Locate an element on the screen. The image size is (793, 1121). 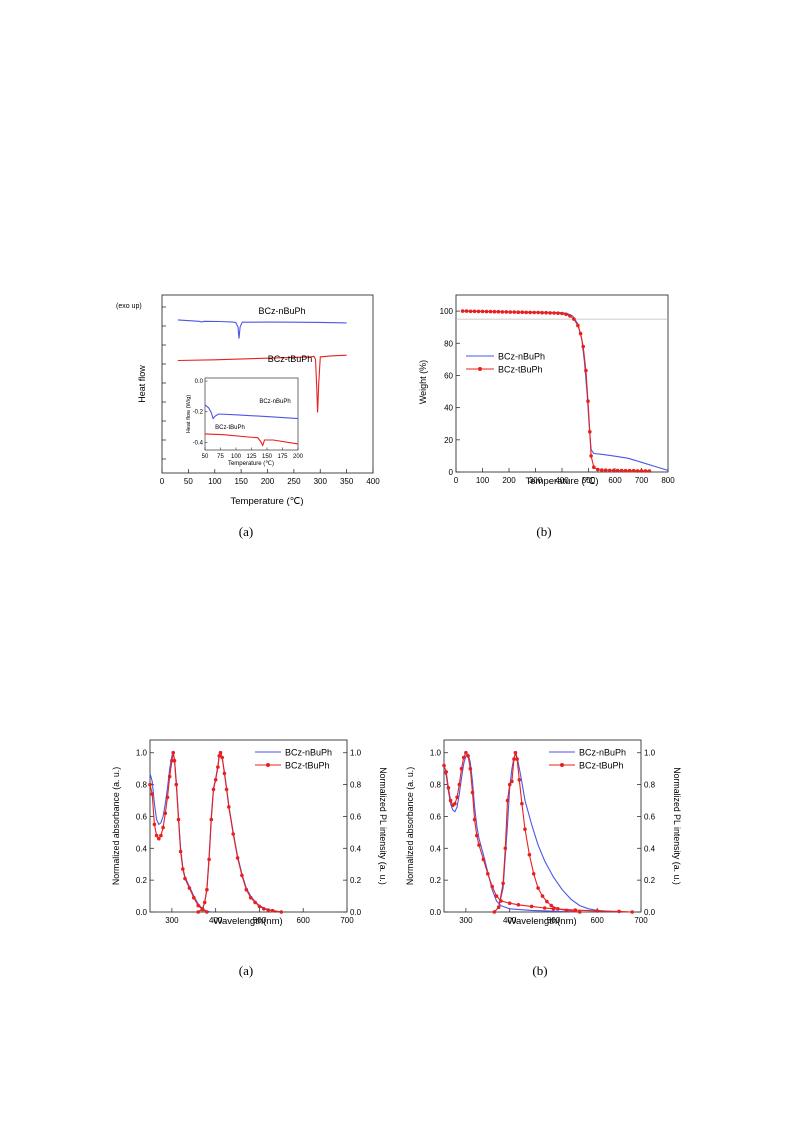
y-tick-label-5: 1.0 is located at coordinates (142, 753).